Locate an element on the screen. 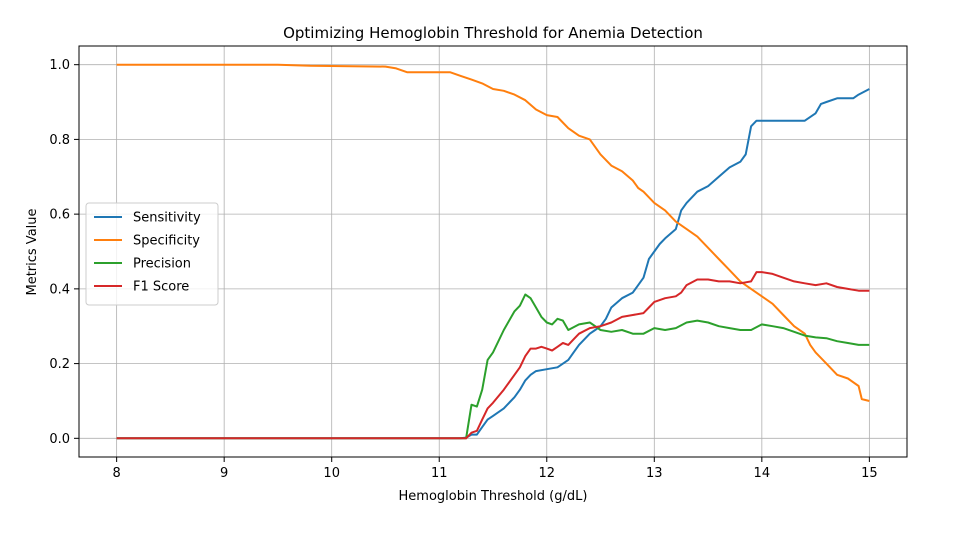 The width and height of the screenshot is (960, 551). x-tick-label: 13 is located at coordinates (654, 473).